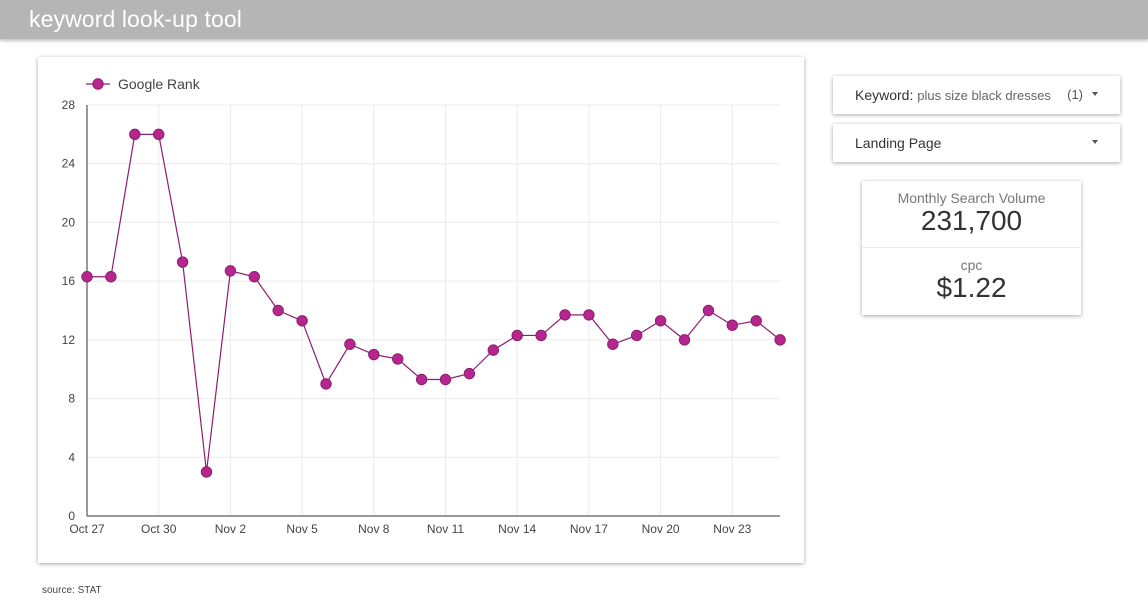 This screenshot has width=1148, height=613. I want to click on app-header: keyword look-up tool, so click(574, 19).